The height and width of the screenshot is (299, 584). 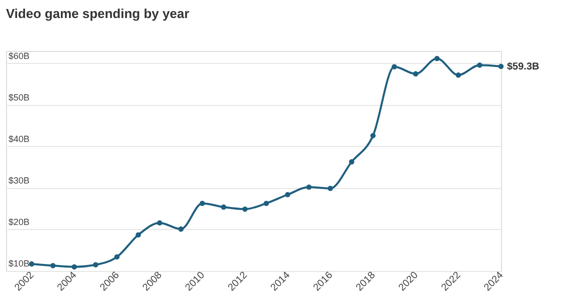 What do you see at coordinates (19, 180) in the screenshot?
I see `y-tick-label: $30B` at bounding box center [19, 180].